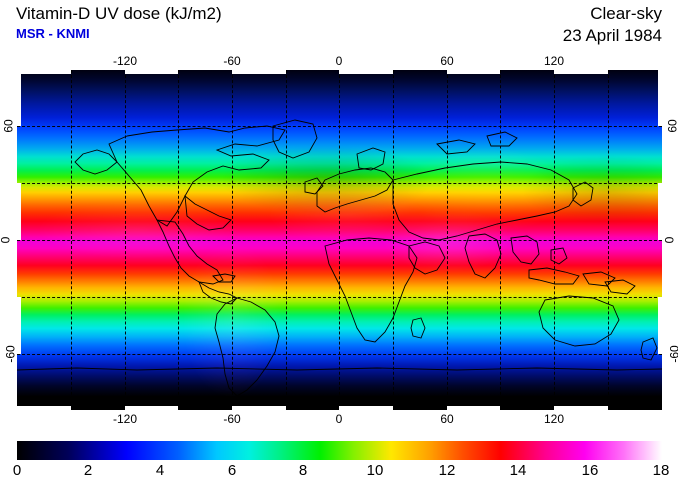 This screenshot has height=480, width=678. Describe the element at coordinates (53, 33) in the screenshot. I see `data-source-label: MSR - KNMI` at that location.